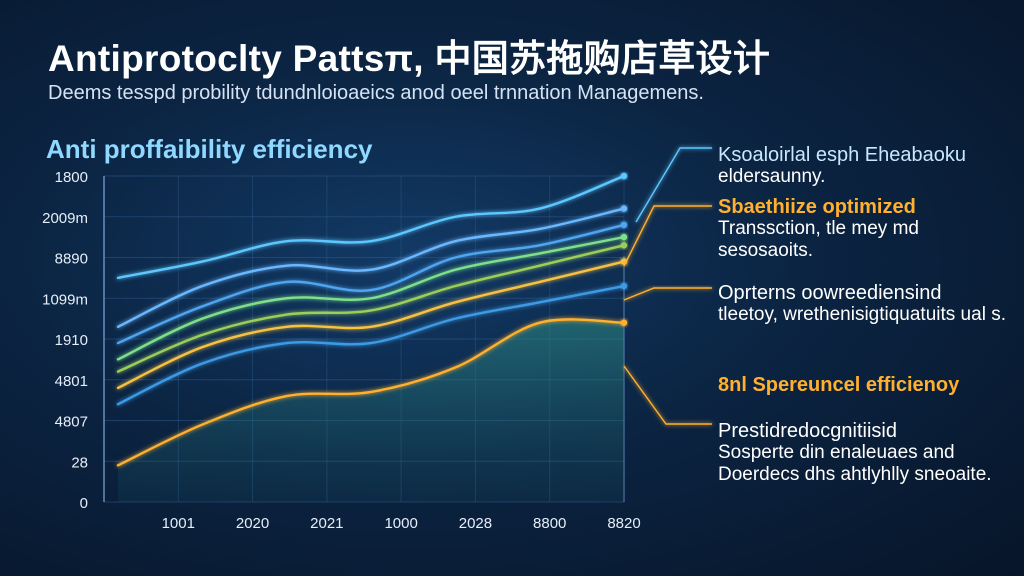 The width and height of the screenshot is (1024, 576). Describe the element at coordinates (71, 177) in the screenshot. I see `y-tick-label: 1800` at that location.